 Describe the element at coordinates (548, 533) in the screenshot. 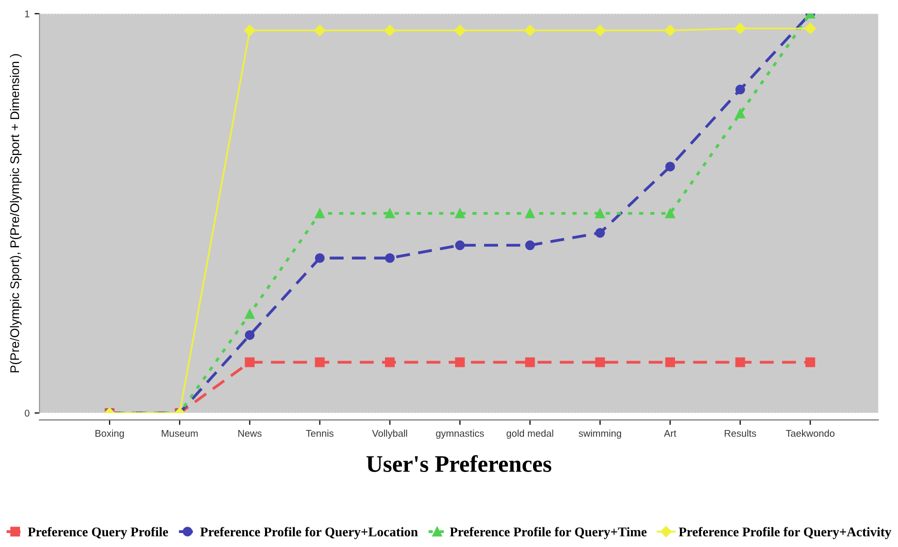

I see `legend-label: Preference Profile for Query+Time` at that location.